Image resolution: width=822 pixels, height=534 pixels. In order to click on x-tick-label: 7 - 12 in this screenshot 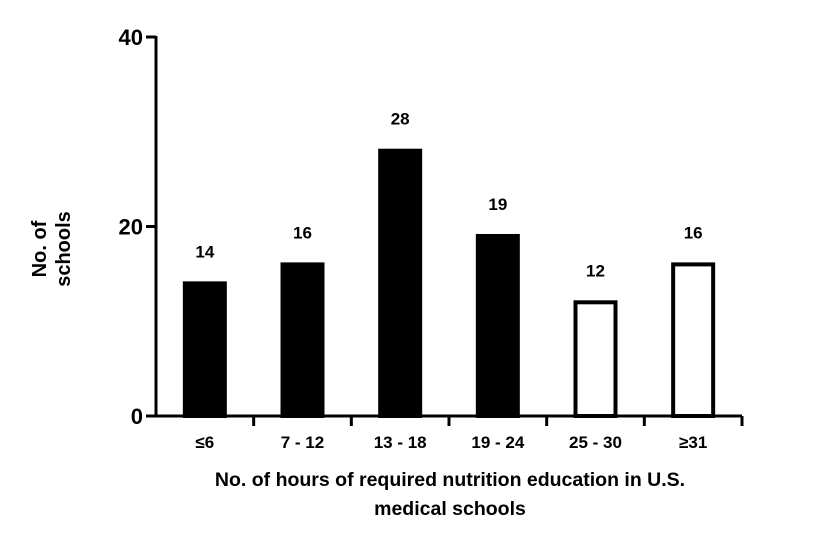, I will do `click(302, 442)`.